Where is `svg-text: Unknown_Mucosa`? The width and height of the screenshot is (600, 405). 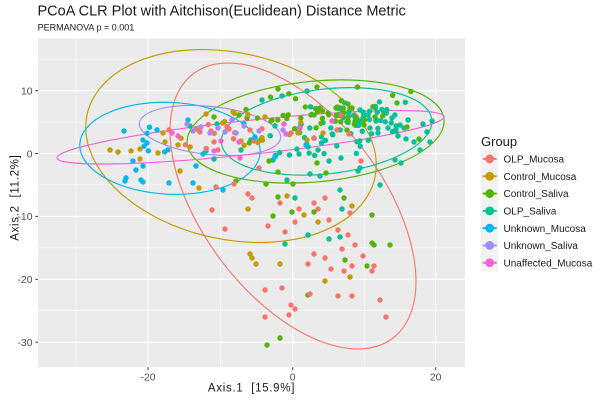
svg-text: Unknown_Mucosa is located at coordinates (545, 229).